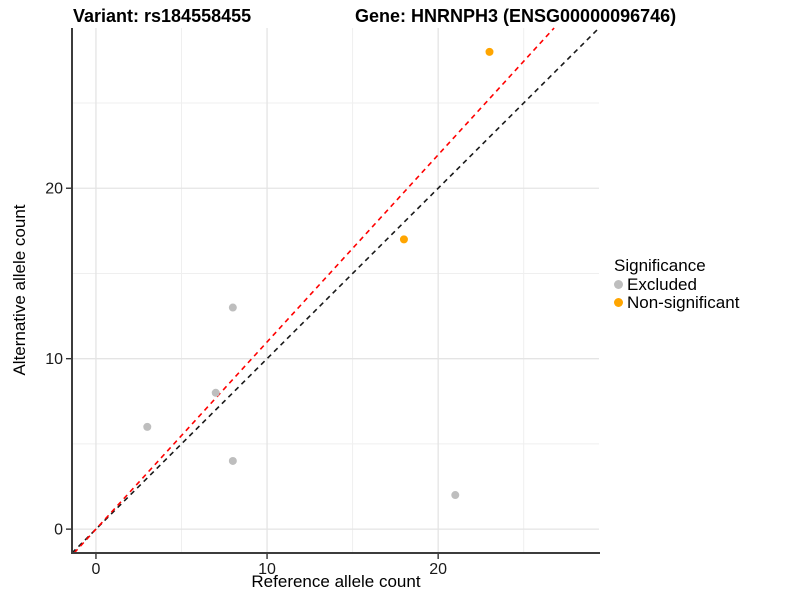 The width and height of the screenshot is (800, 600). What do you see at coordinates (54, 359) in the screenshot?
I see `y-tick-label: 10` at bounding box center [54, 359].